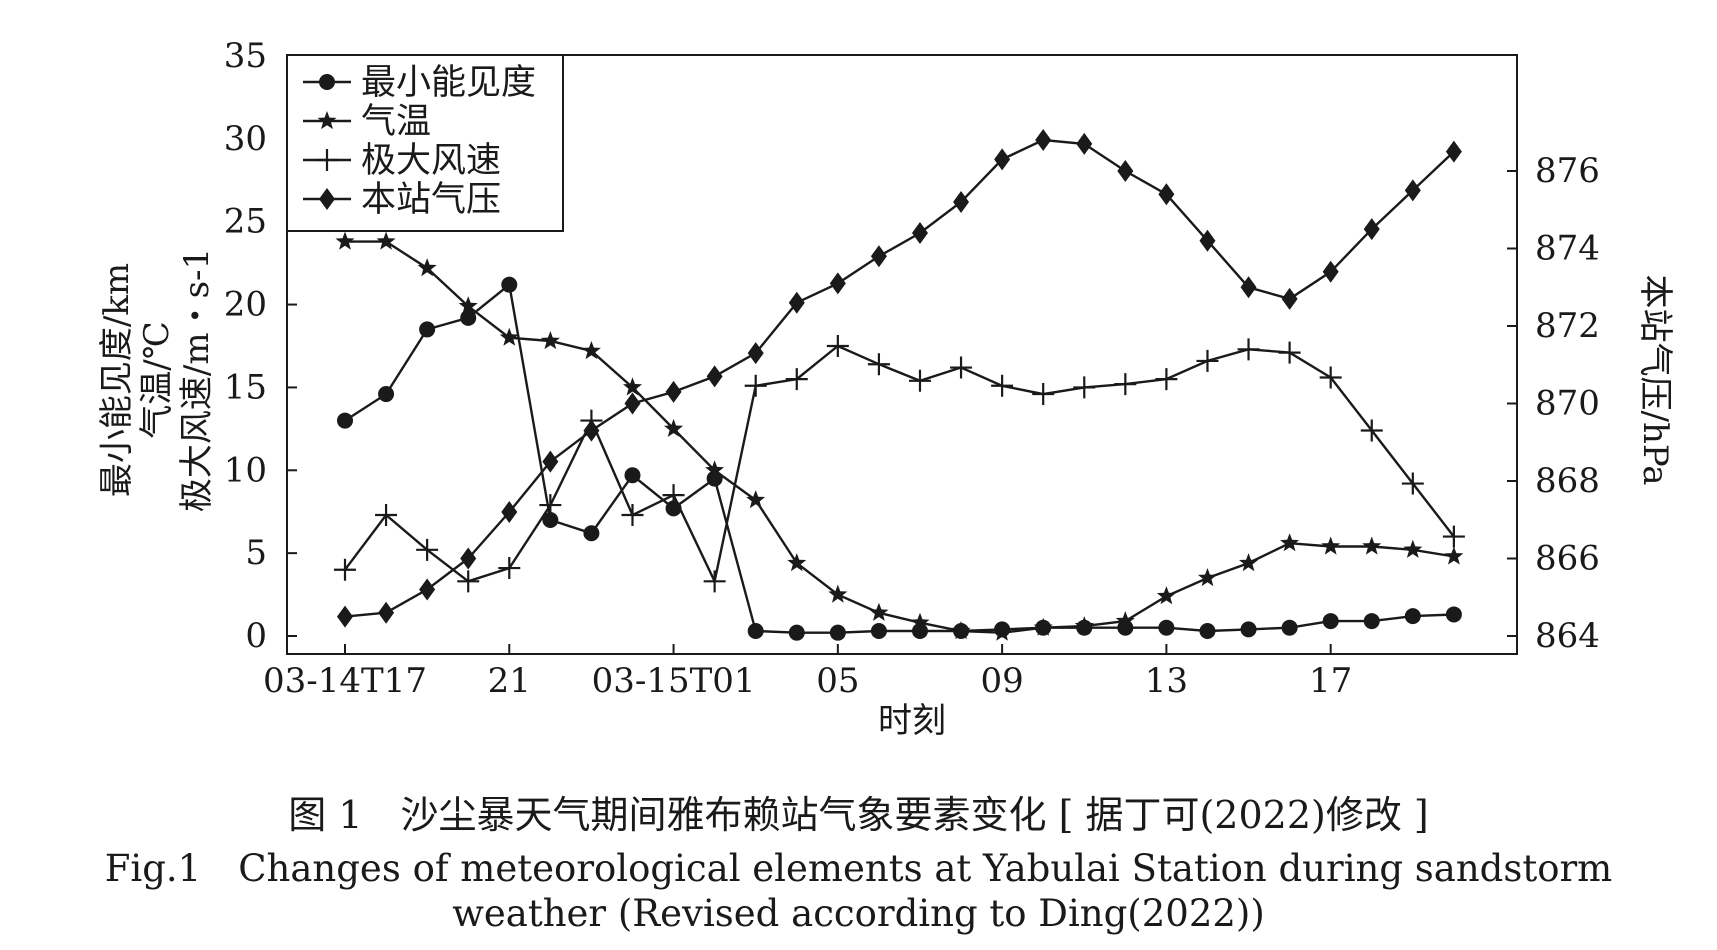 This screenshot has height=950, width=1717. Describe the element at coordinates (1567, 326) in the screenshot. I see `right-tick-label: 872` at that location.